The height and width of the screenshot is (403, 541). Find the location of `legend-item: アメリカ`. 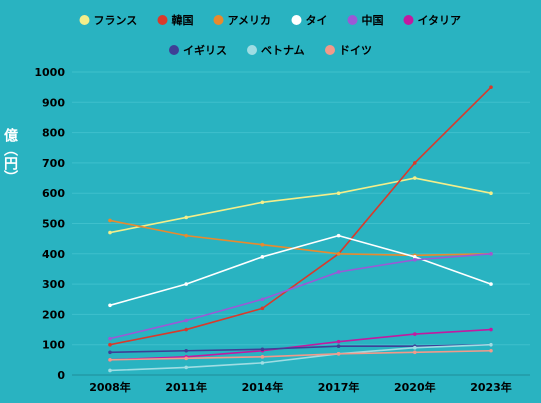

legend-item: アメリカ is located at coordinates (242, 20).